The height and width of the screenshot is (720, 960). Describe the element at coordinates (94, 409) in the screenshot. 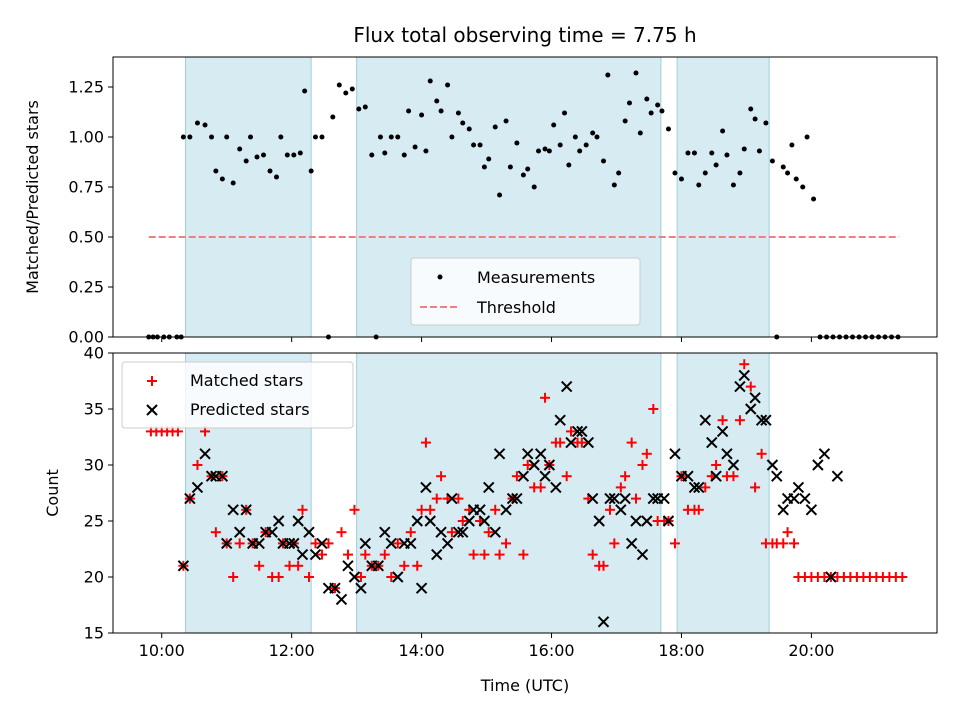

I see `y-tick-label: 35` at that location.